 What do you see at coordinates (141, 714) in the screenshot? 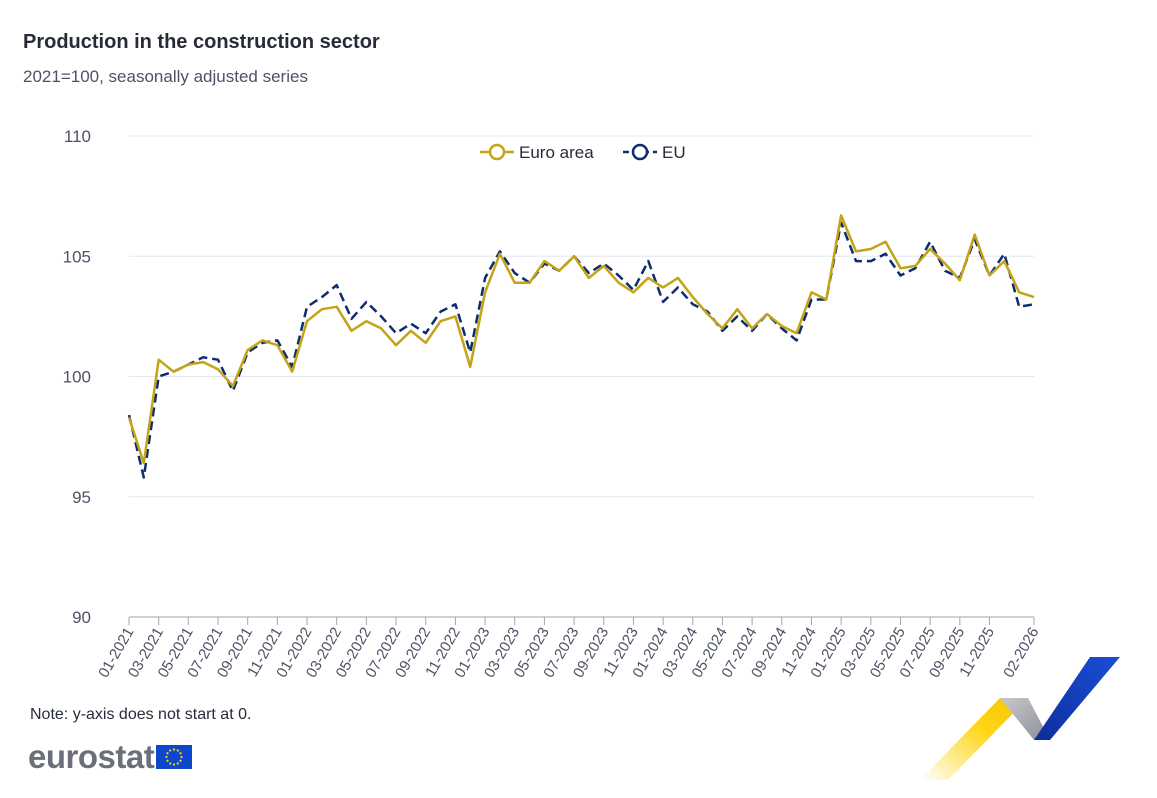
I see `chart-note: Note: y-axis does not start at 0.` at bounding box center [141, 714].